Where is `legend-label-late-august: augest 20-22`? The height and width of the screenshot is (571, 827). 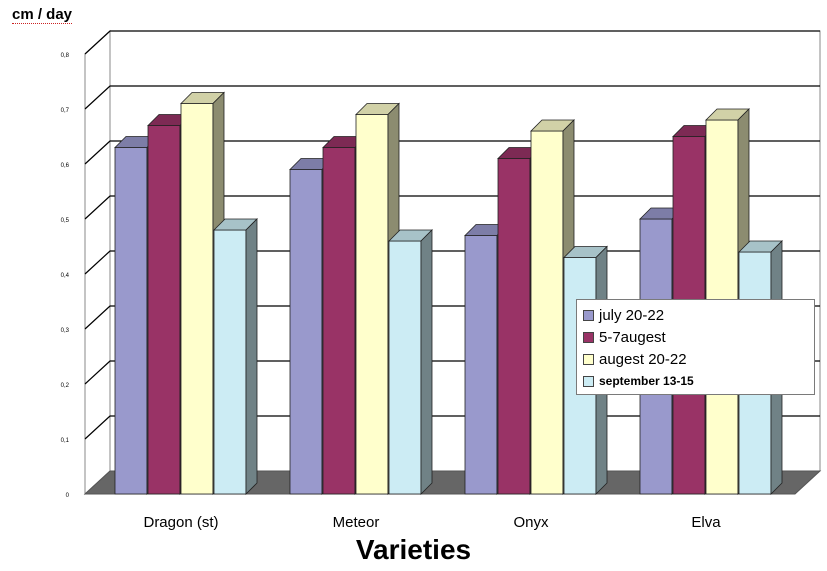 legend-label-late-august: augest 20-22 is located at coordinates (643, 359).